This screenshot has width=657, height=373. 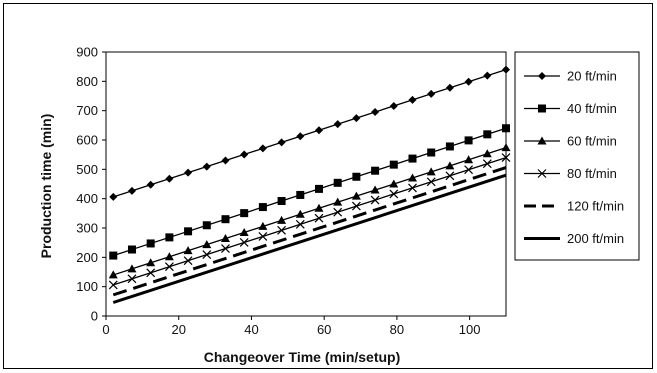 What do you see at coordinates (592, 108) in the screenshot?
I see `legend-label: 40 ft/min` at bounding box center [592, 108].